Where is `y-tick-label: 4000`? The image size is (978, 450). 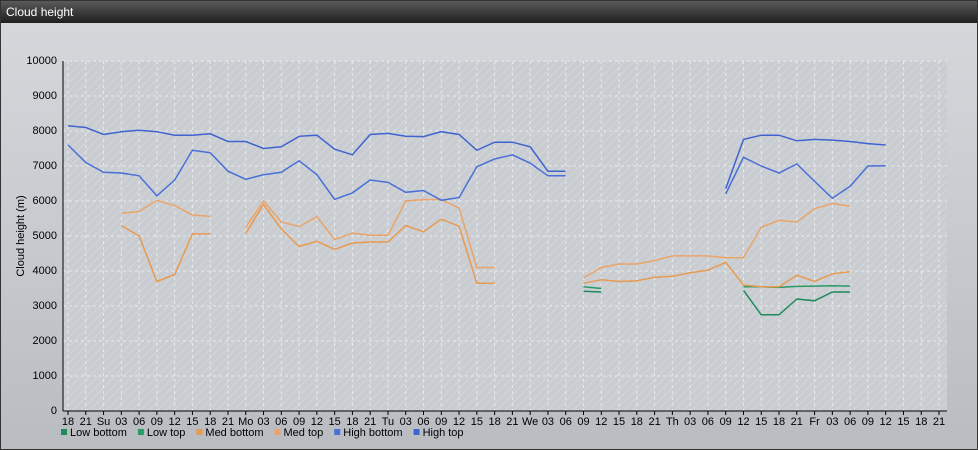
y-tick-label: 4000 is located at coordinates (45, 271).